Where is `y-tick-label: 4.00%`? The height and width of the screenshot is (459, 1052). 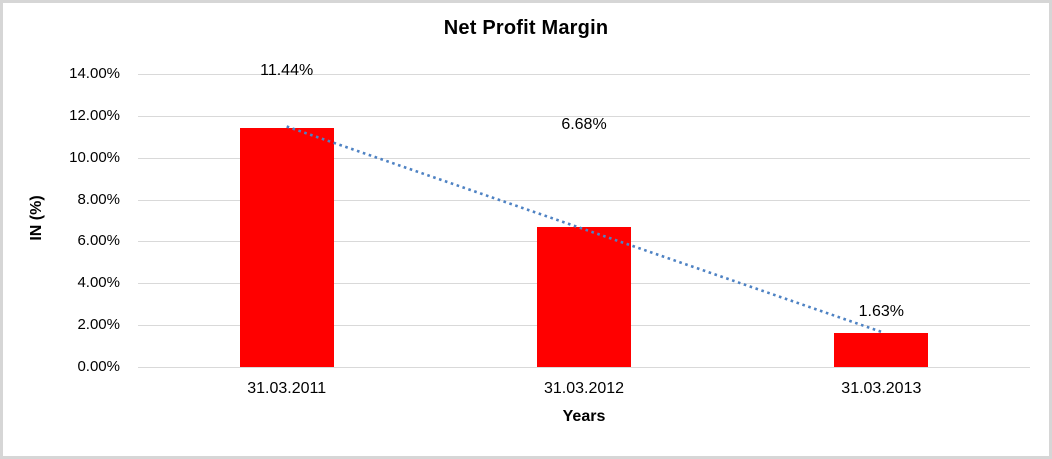 y-tick-label: 4.00% is located at coordinates (98, 283).